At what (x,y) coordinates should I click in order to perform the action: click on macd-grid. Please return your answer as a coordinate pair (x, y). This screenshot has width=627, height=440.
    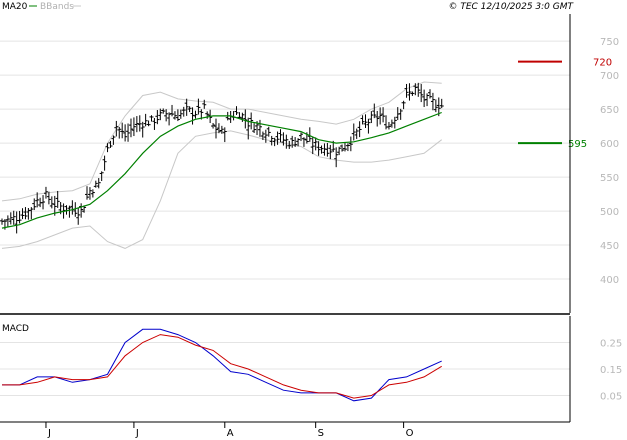
    Looking at the image, I should click on (285, 369).